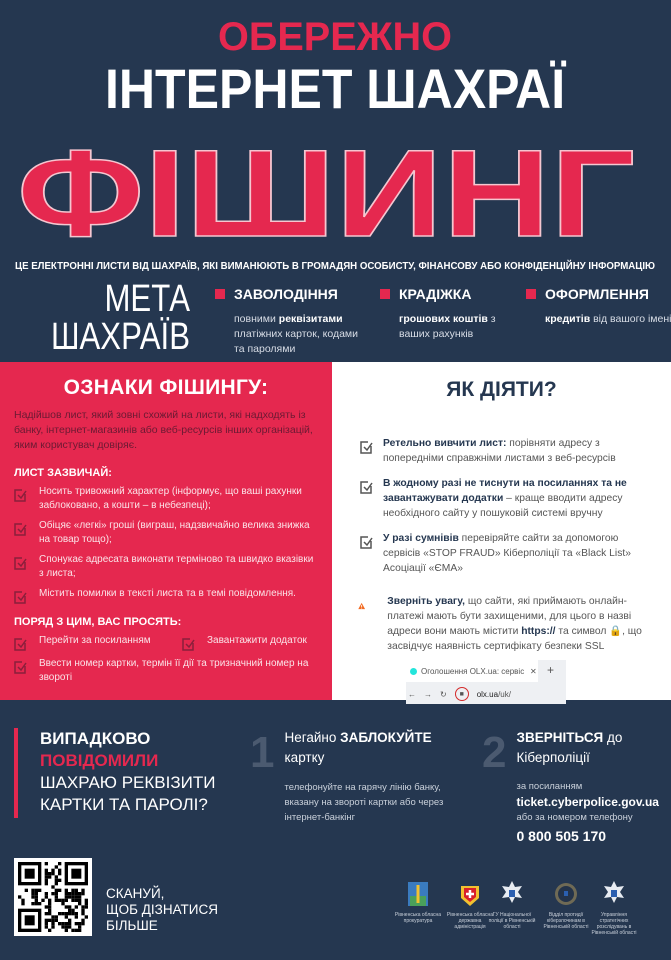 This screenshot has height=960, width=671. I want to click on goal-title: КРАДІЖКА, so click(435, 294).